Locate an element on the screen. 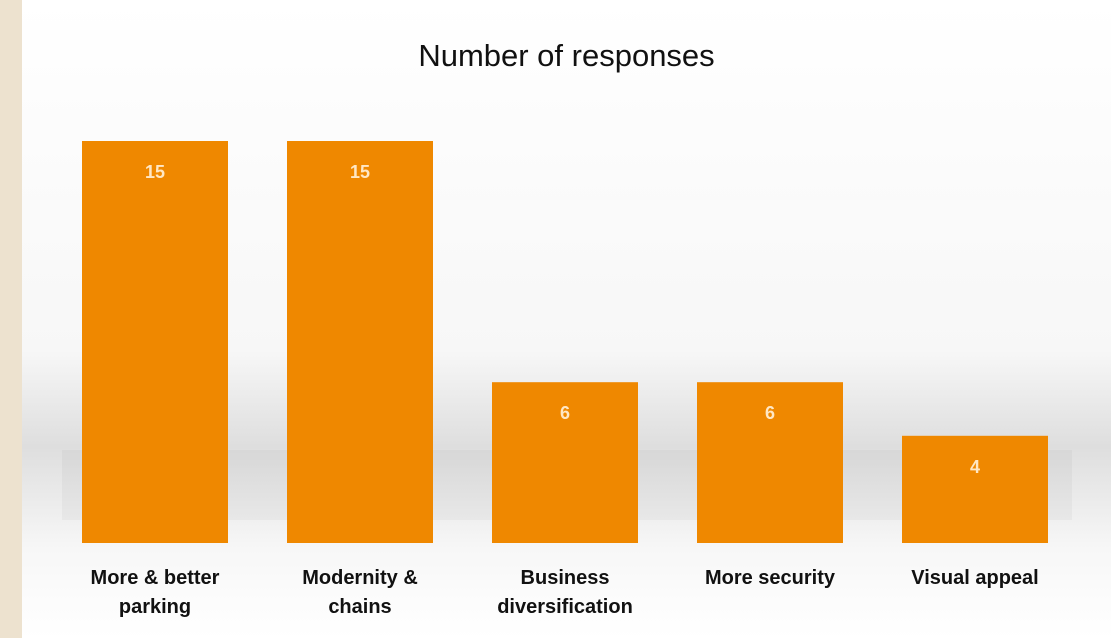 This screenshot has height=638, width=1111. x-tick-label-line: More & better is located at coordinates (155, 578).